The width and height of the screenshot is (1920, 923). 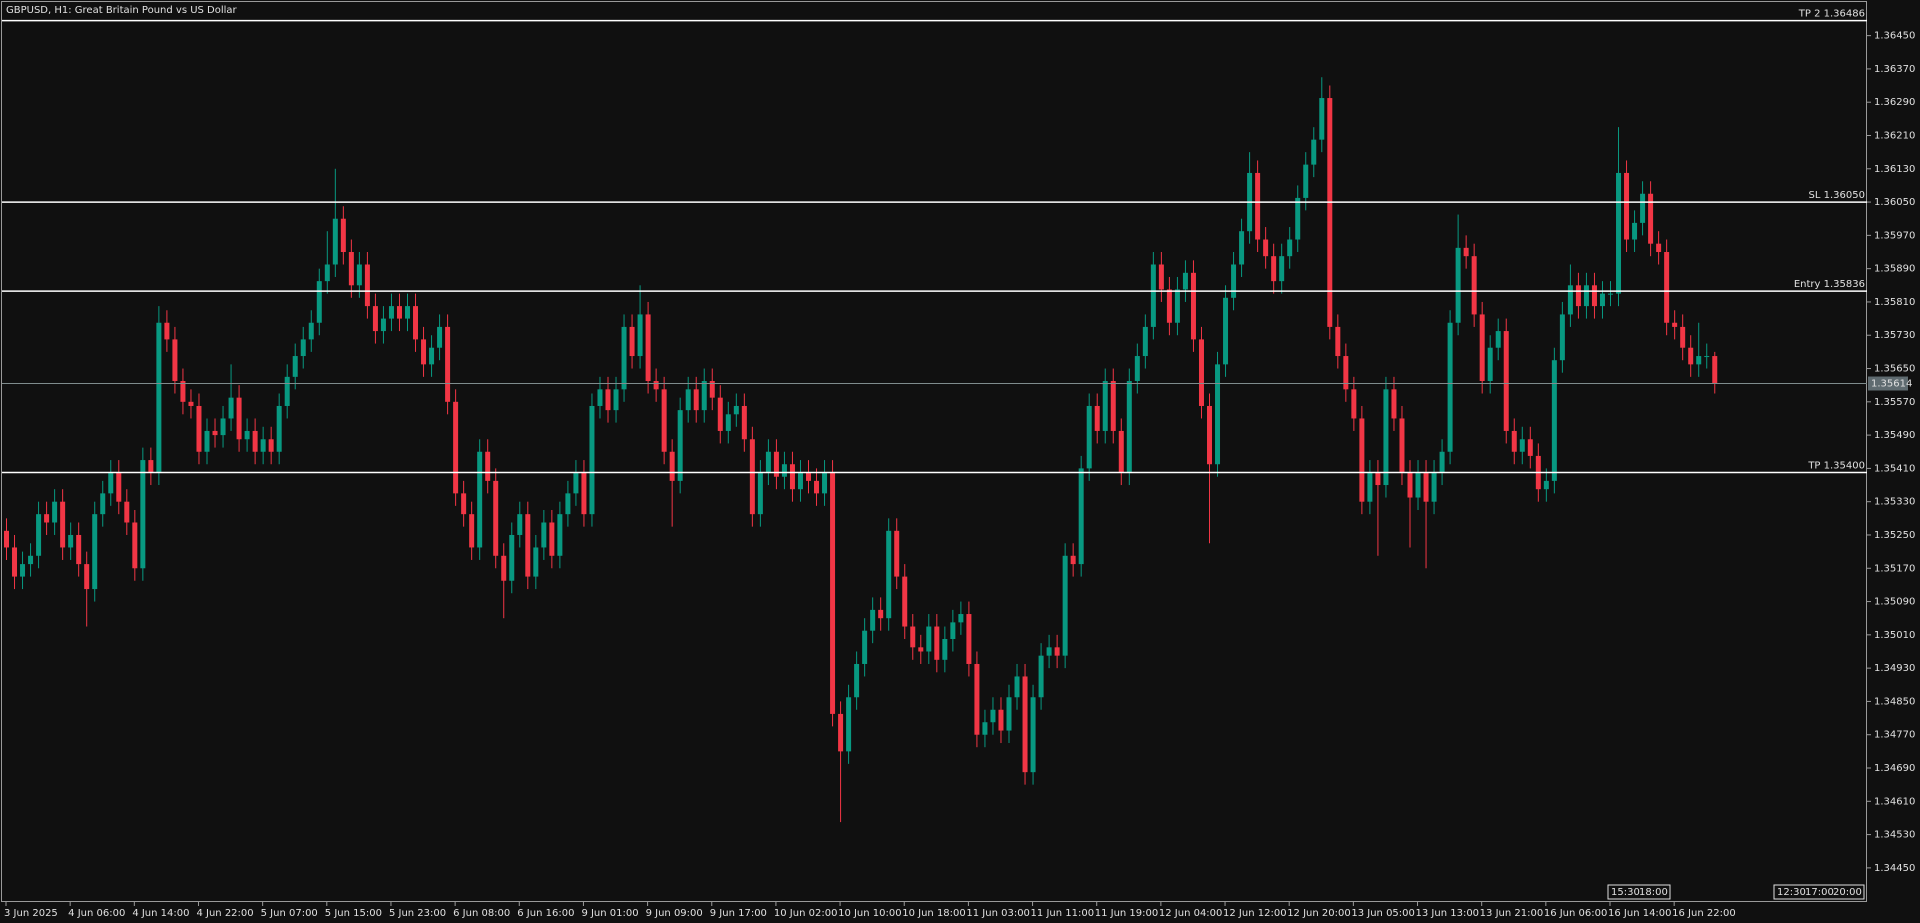 What do you see at coordinates (417, 913) in the screenshot?
I see `x-tick-label: 5 Jun 23:00` at bounding box center [417, 913].